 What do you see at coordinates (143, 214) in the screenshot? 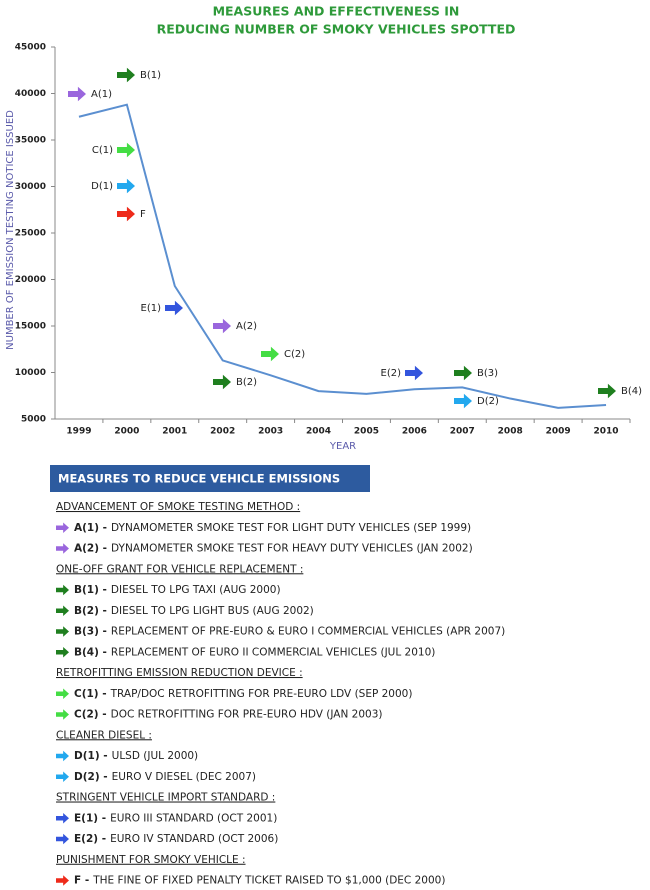
I see `annotation-label: F` at bounding box center [143, 214].